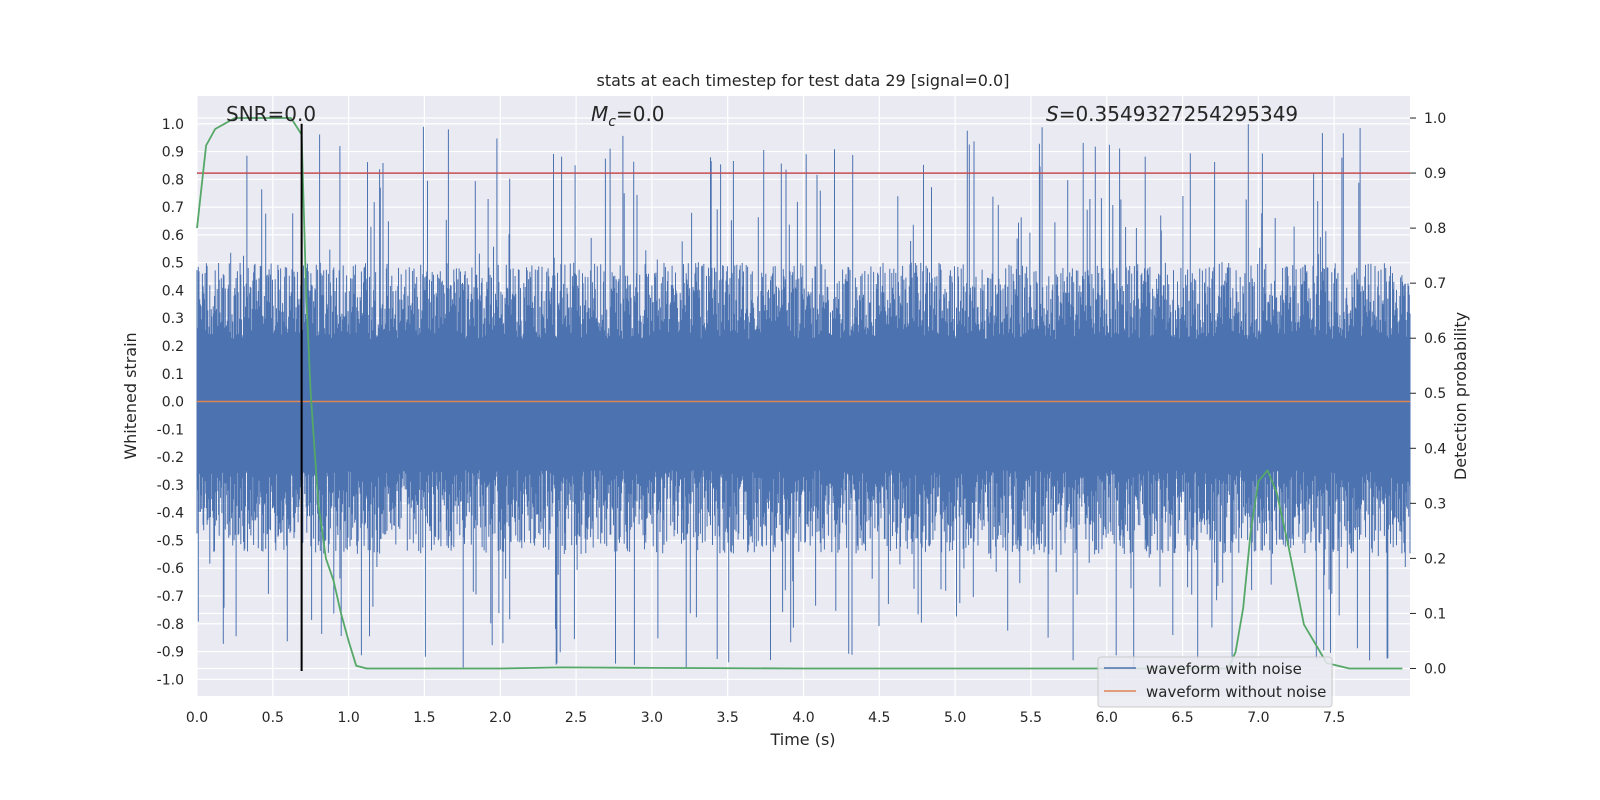 Image resolution: width=1600 pixels, height=800 pixels. Describe the element at coordinates (197, 718) in the screenshot. I see `x-tick-label: 0.0` at that location.